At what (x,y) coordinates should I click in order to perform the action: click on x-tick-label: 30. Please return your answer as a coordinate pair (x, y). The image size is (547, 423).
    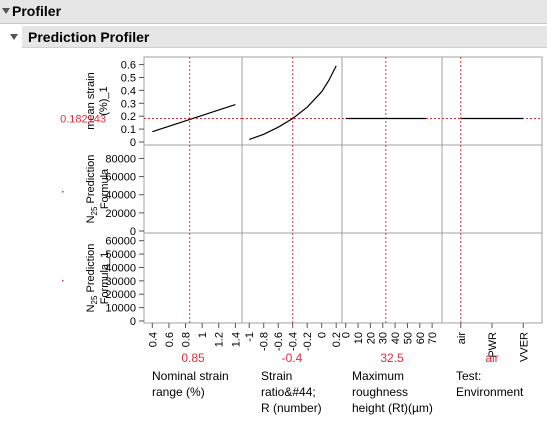
    Looking at the image, I should click on (384, 338).